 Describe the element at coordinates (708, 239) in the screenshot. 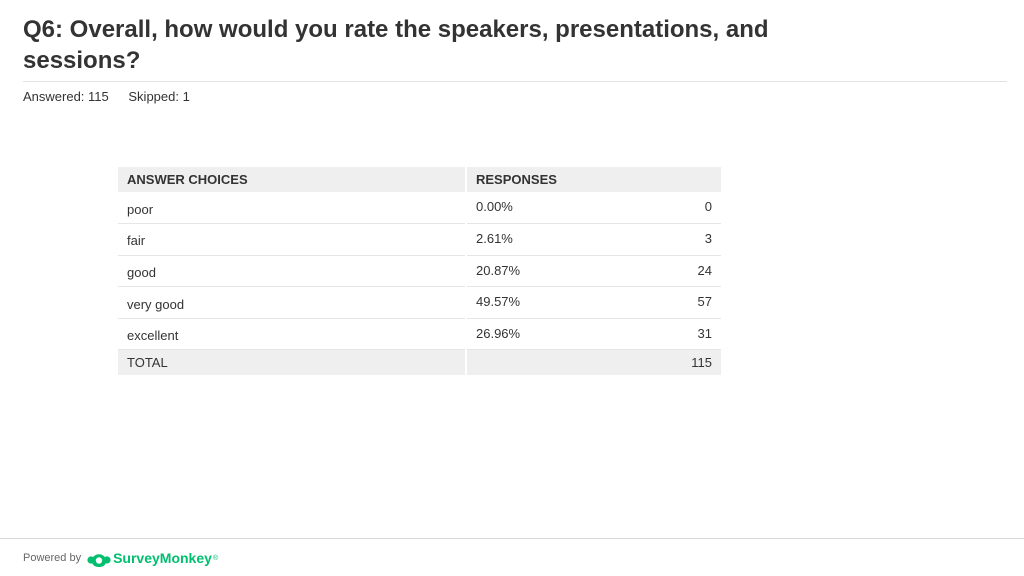

I see `response-count: 3` at that location.